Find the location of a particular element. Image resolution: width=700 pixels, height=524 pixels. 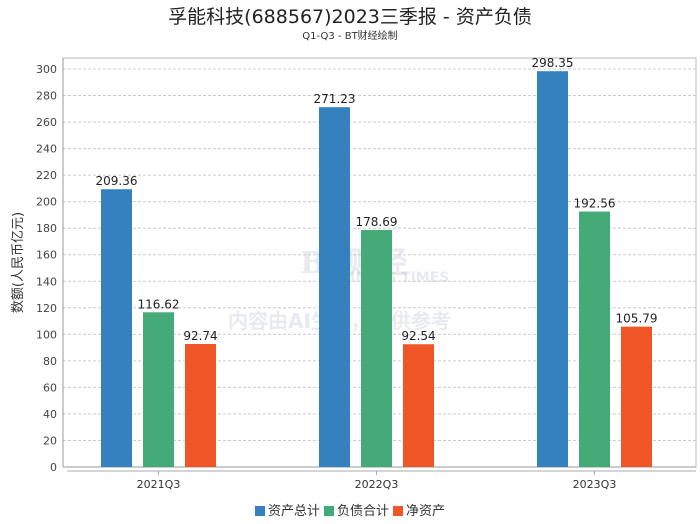

y-tick-label: 40 is located at coordinates (50, 414).